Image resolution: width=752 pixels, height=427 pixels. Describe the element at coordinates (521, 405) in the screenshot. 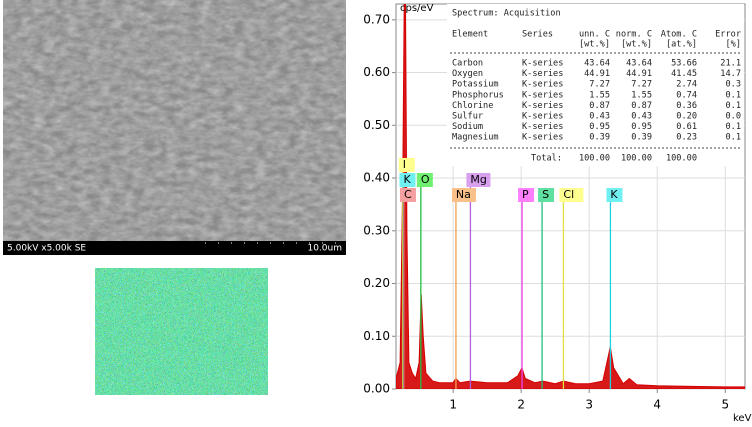

I see `x-tick-label: 2` at that location.